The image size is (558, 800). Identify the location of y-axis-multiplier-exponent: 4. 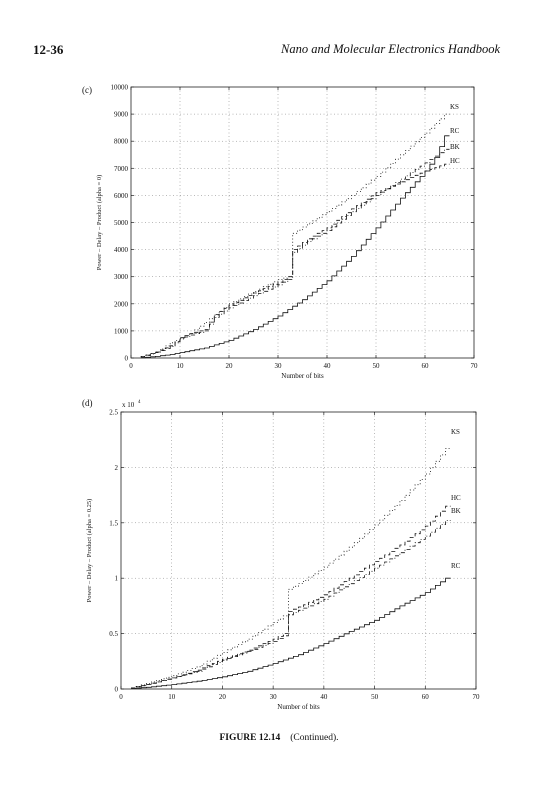
(139, 402).